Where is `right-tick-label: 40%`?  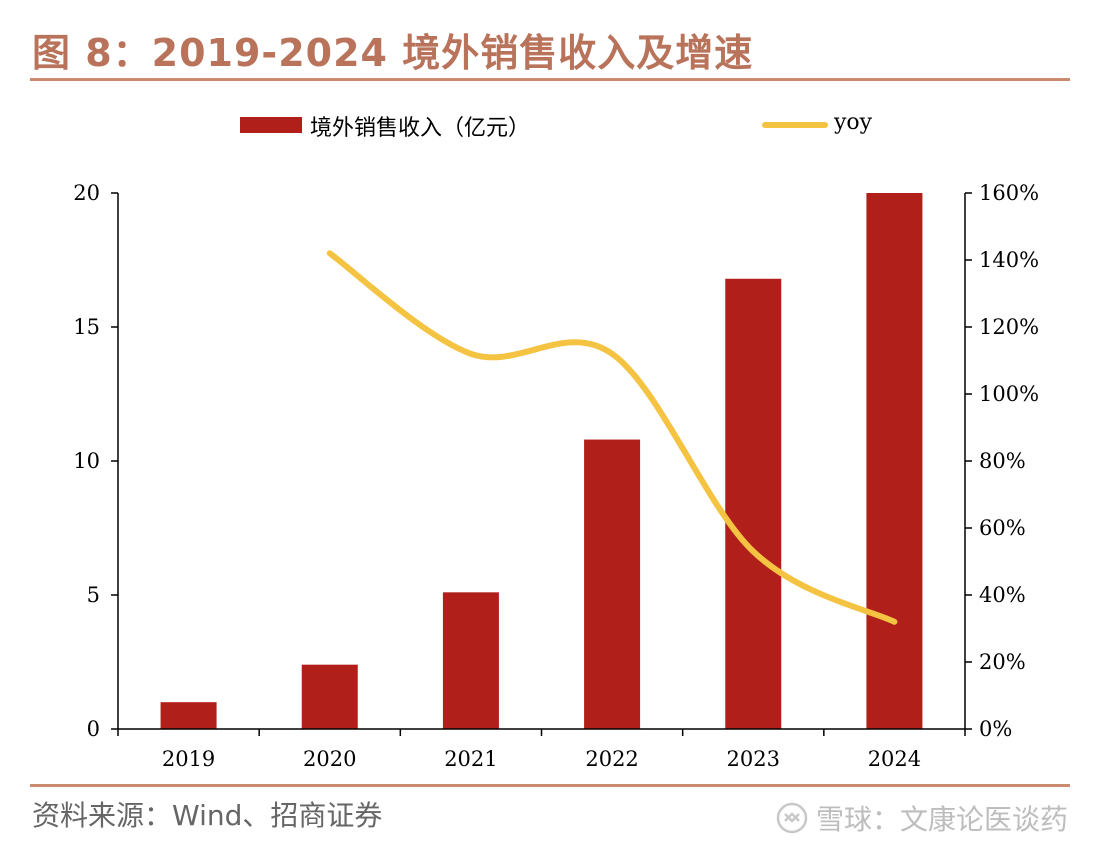
right-tick-label: 40% is located at coordinates (1002, 595).